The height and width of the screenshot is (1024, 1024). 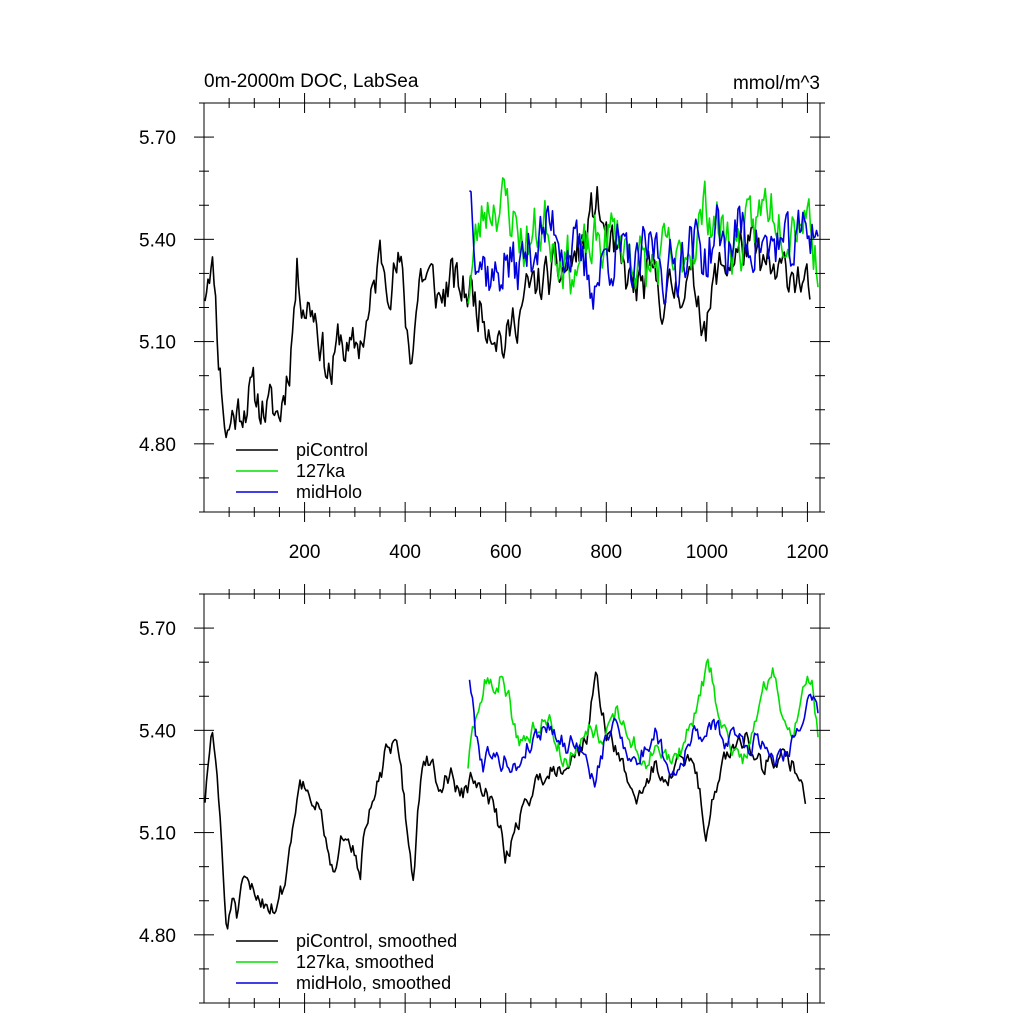 I want to click on chart-title: 0m-2000m DOC, LabSea, so click(x=311, y=81).